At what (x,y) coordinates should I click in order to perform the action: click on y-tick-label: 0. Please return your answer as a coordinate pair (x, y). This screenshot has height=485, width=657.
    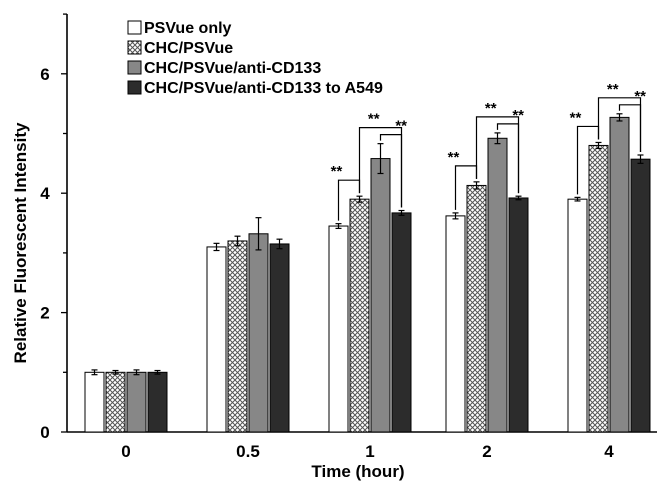
    Looking at the image, I should click on (44, 432).